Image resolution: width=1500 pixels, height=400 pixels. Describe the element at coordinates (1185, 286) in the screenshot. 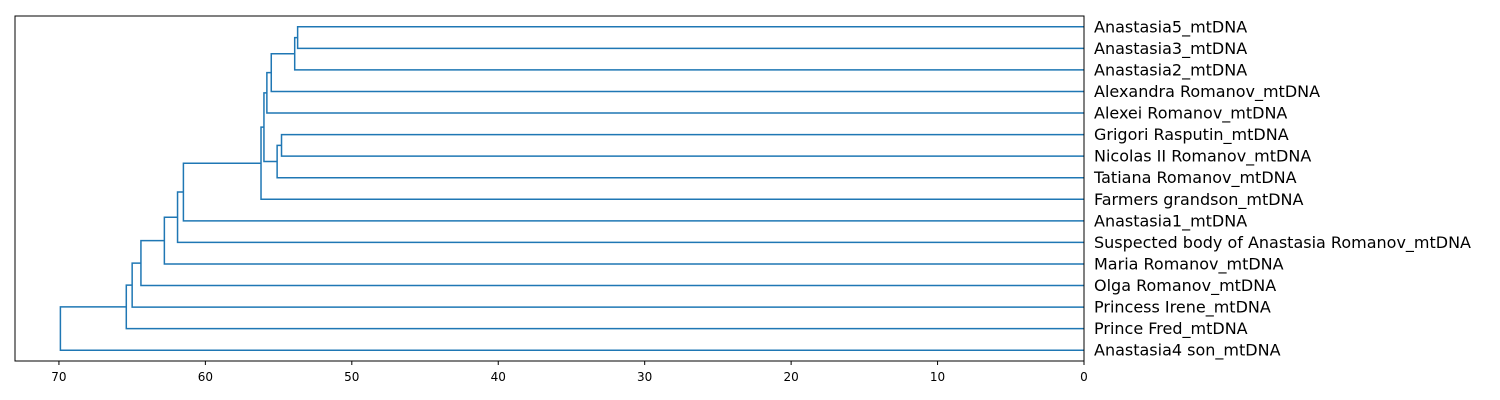

I see `leaf-label: Olga Romanov_mtDNA` at that location.